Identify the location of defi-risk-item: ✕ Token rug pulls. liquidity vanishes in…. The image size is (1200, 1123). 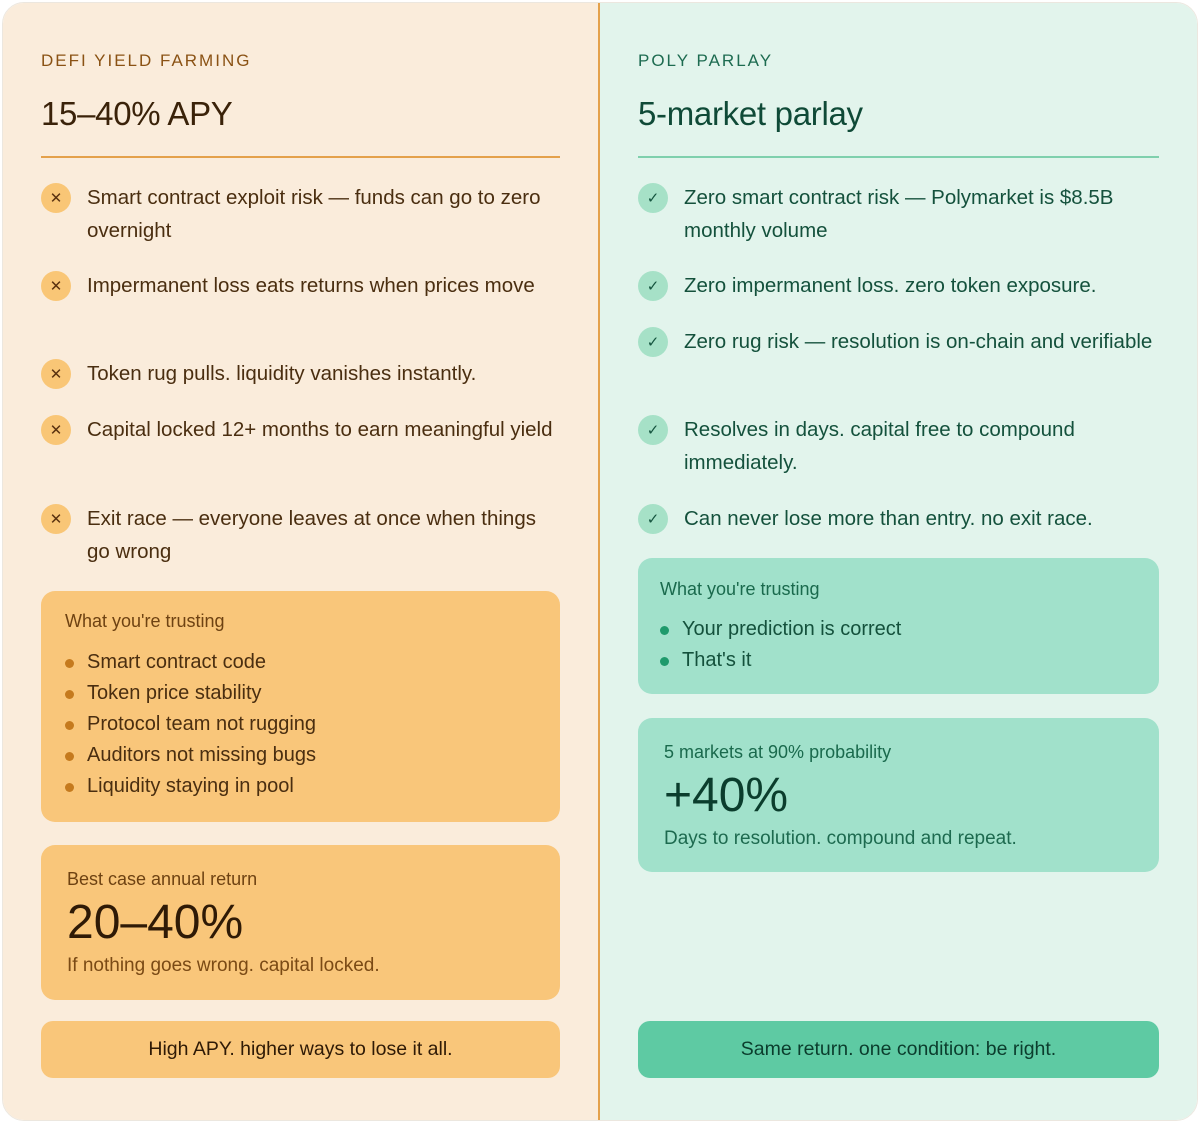
(300, 373).